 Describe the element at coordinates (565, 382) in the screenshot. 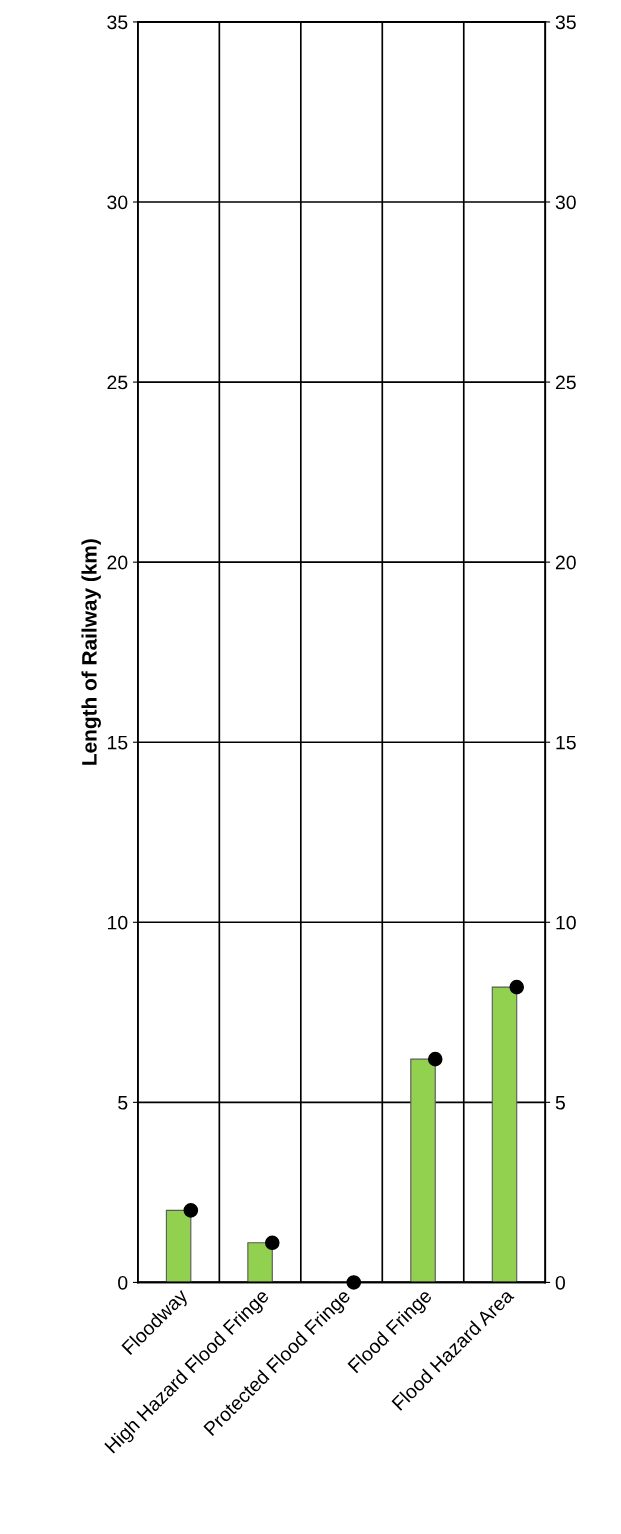

I see `y2-tick-label: 25` at that location.